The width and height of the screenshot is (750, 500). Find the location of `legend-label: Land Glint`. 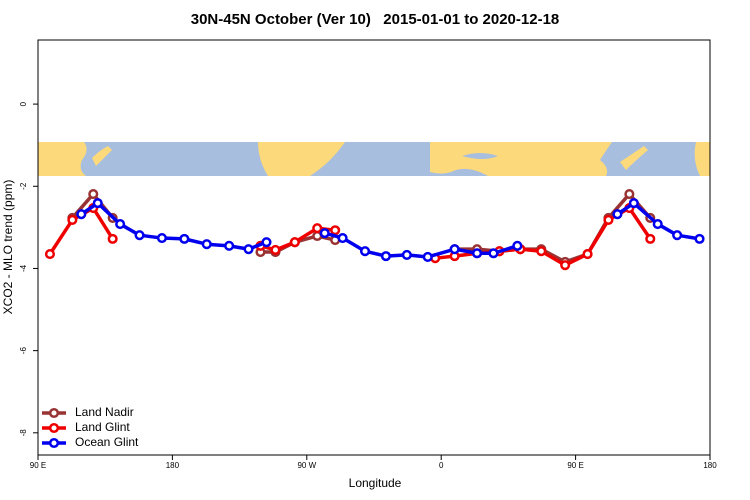

legend-label: Land Glint is located at coordinates (102, 427).